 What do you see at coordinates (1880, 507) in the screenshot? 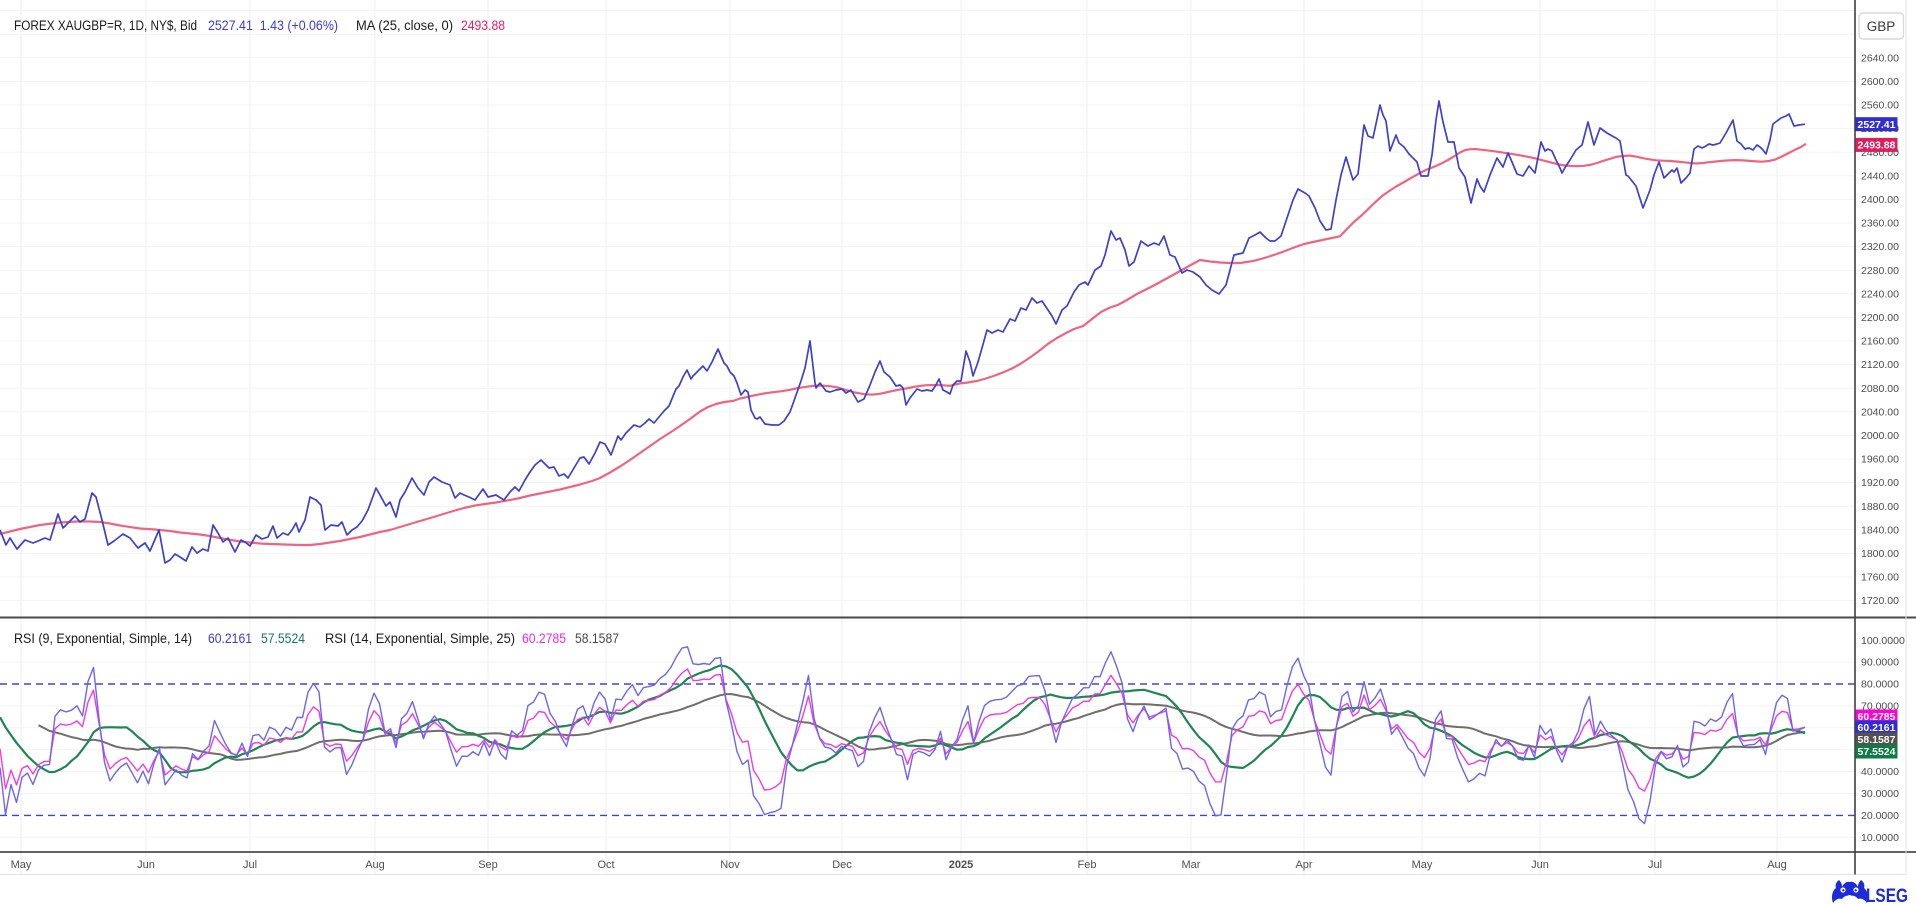
I see `svg-text: 1880.00` at bounding box center [1880, 507].